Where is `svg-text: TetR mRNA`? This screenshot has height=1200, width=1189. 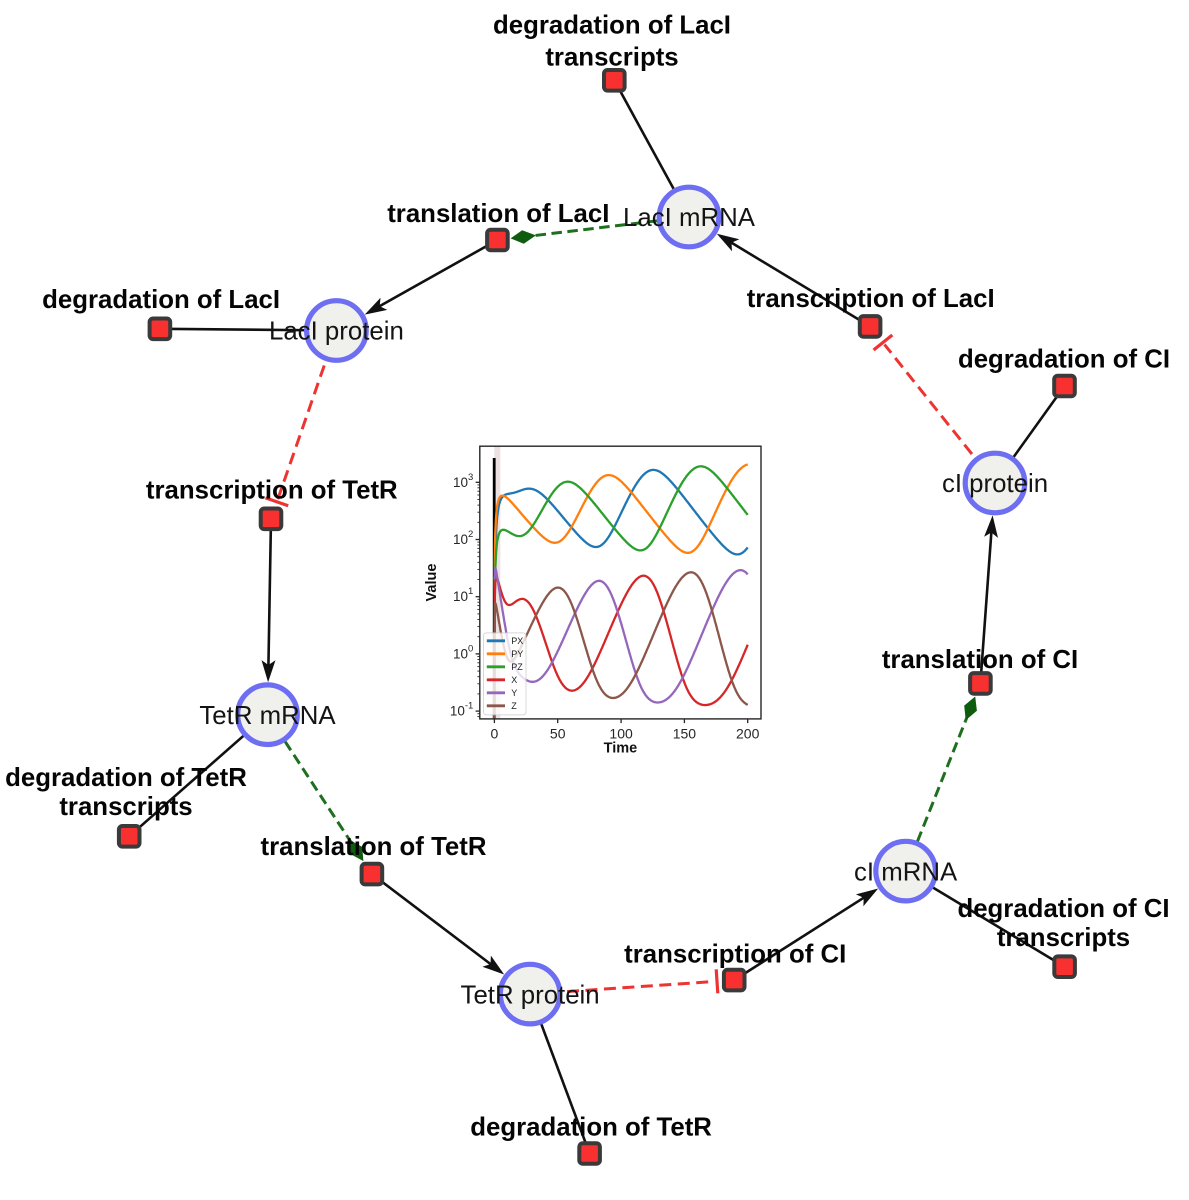
svg-text: TetR mRNA is located at coordinates (267, 716).